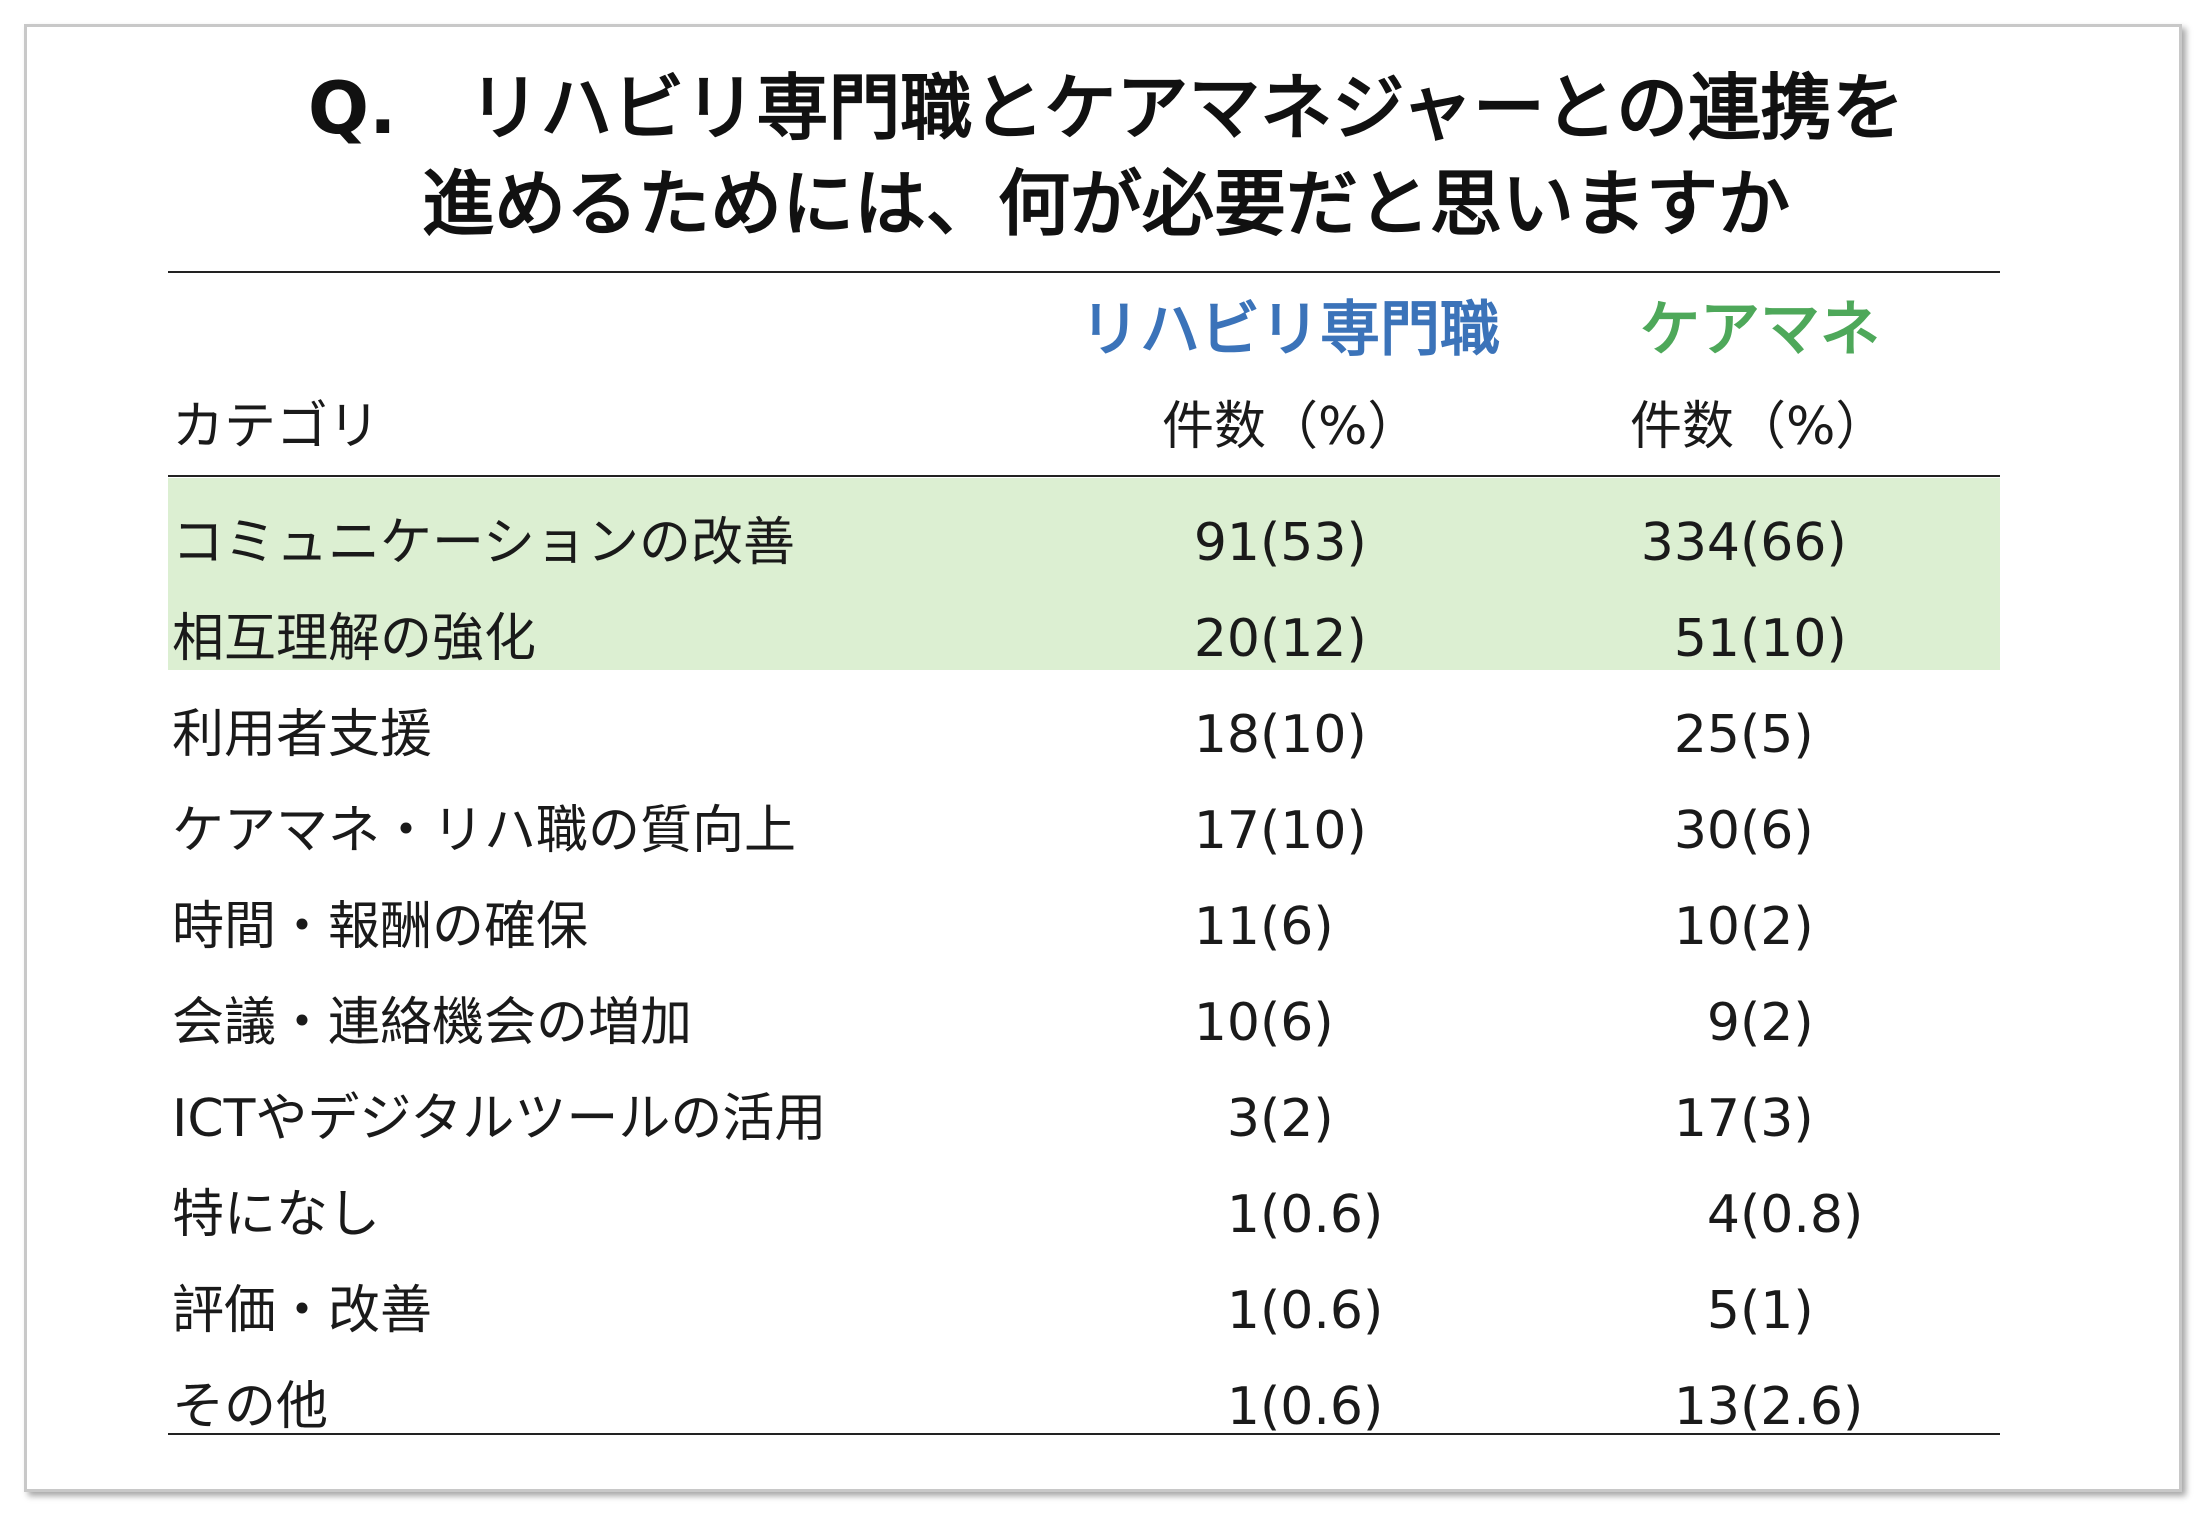  Describe the element at coordinates (1226, 1023) in the screenshot. I see `rehab-count: 10` at that location.